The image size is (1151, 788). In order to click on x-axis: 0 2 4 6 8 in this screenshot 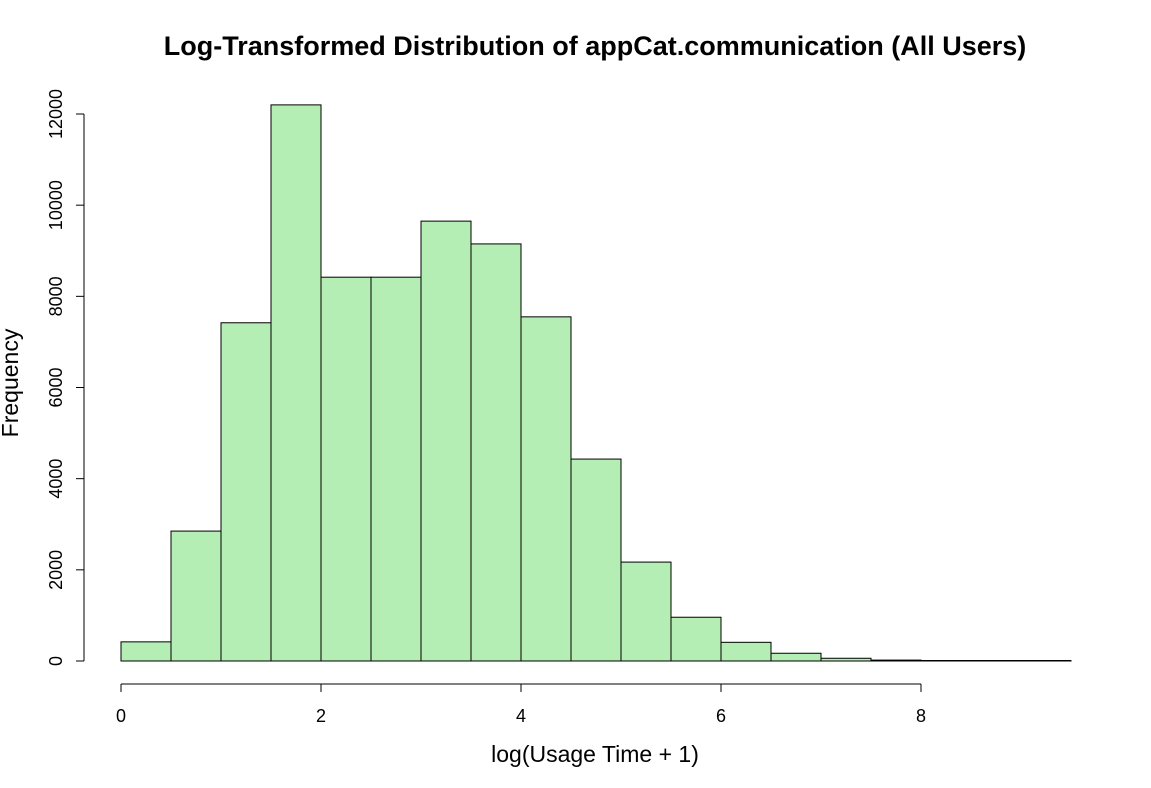, I will do `click(521, 704)`.